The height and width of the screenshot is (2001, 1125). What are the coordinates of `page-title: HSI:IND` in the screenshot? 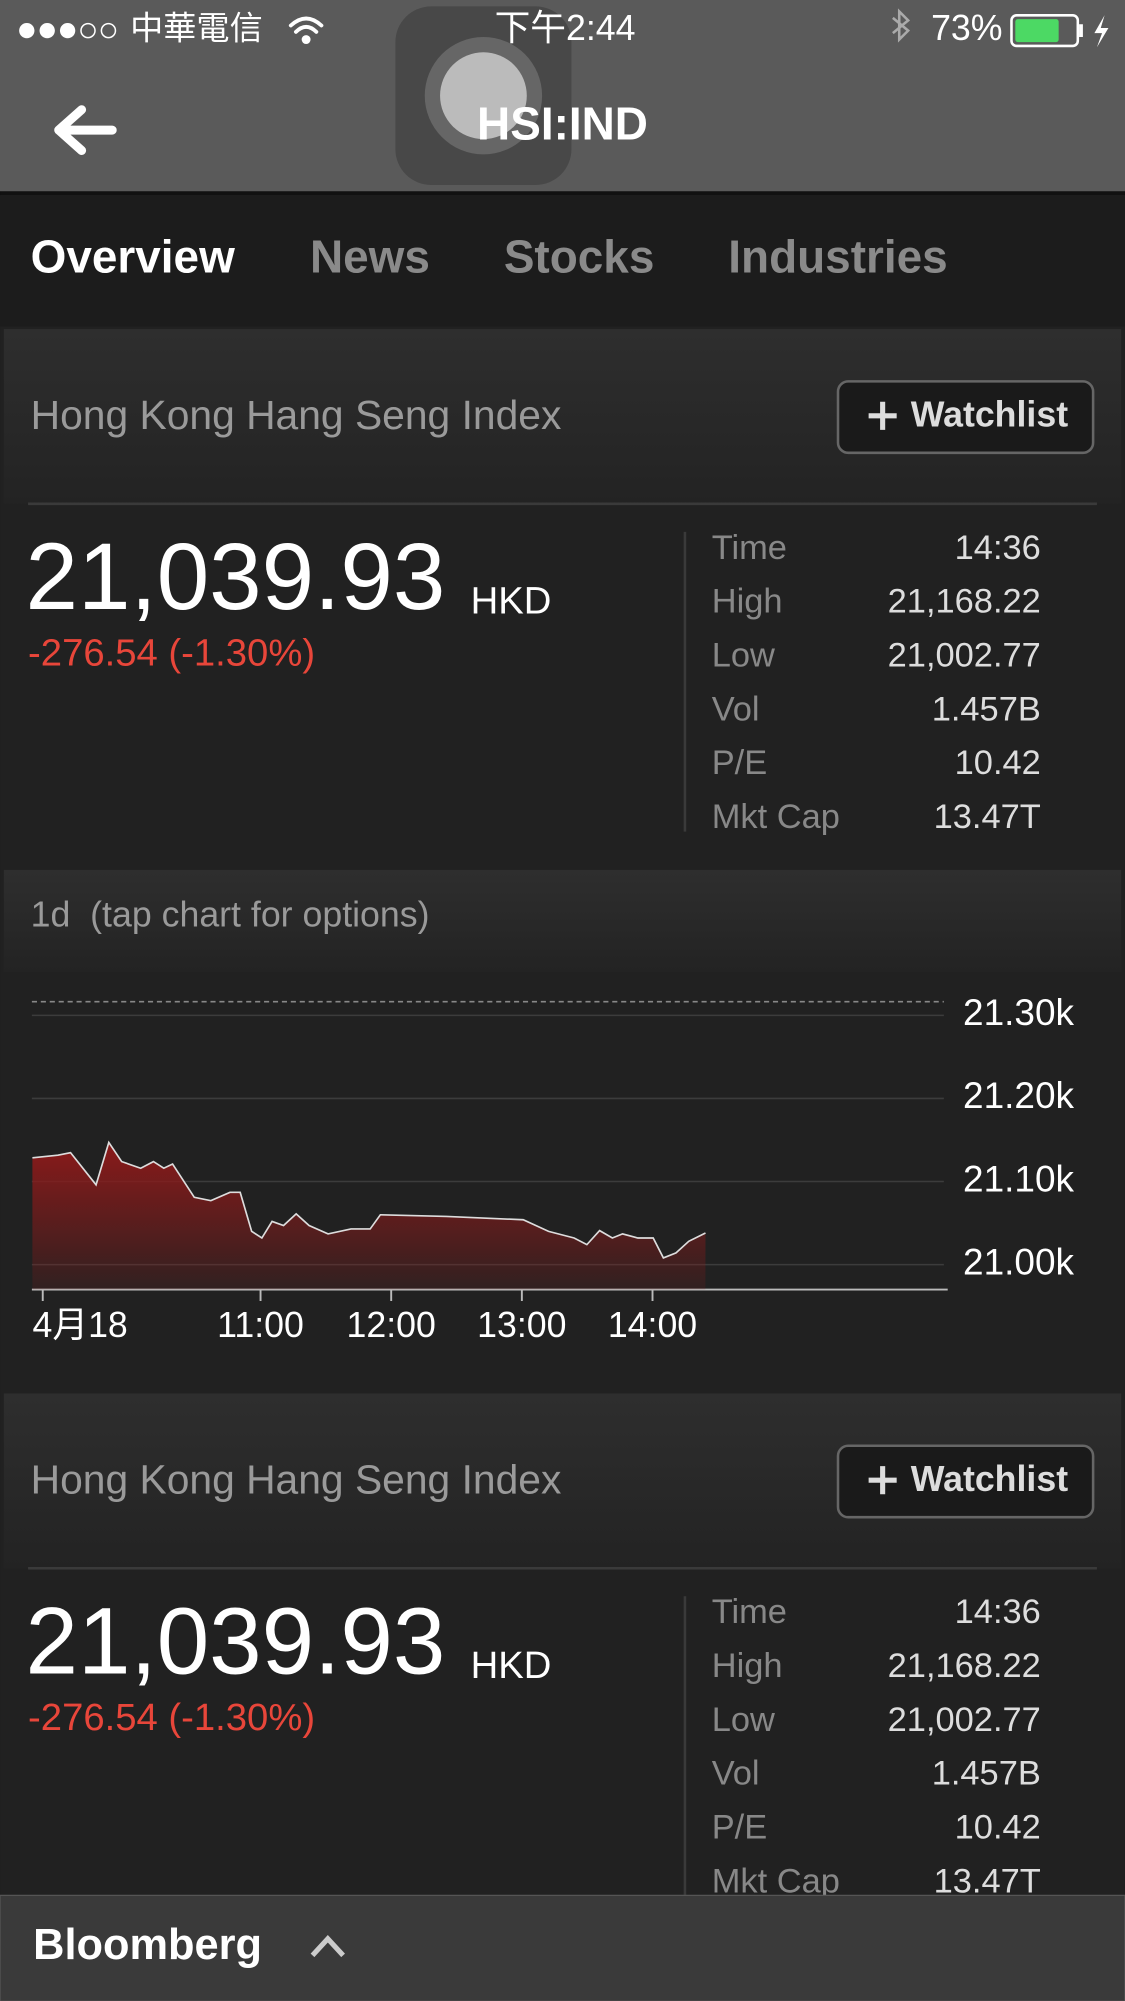 It's located at (562, 124).